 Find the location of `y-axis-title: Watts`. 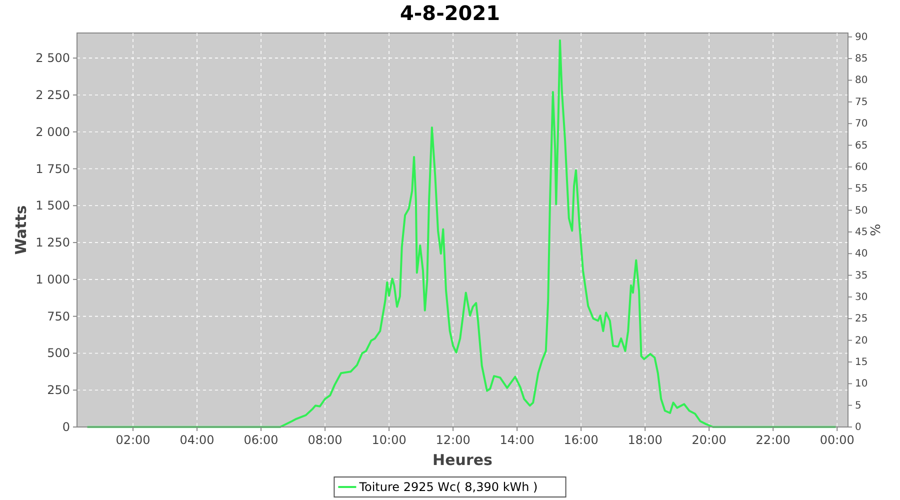

y-axis-title: Watts is located at coordinates (21, 230).